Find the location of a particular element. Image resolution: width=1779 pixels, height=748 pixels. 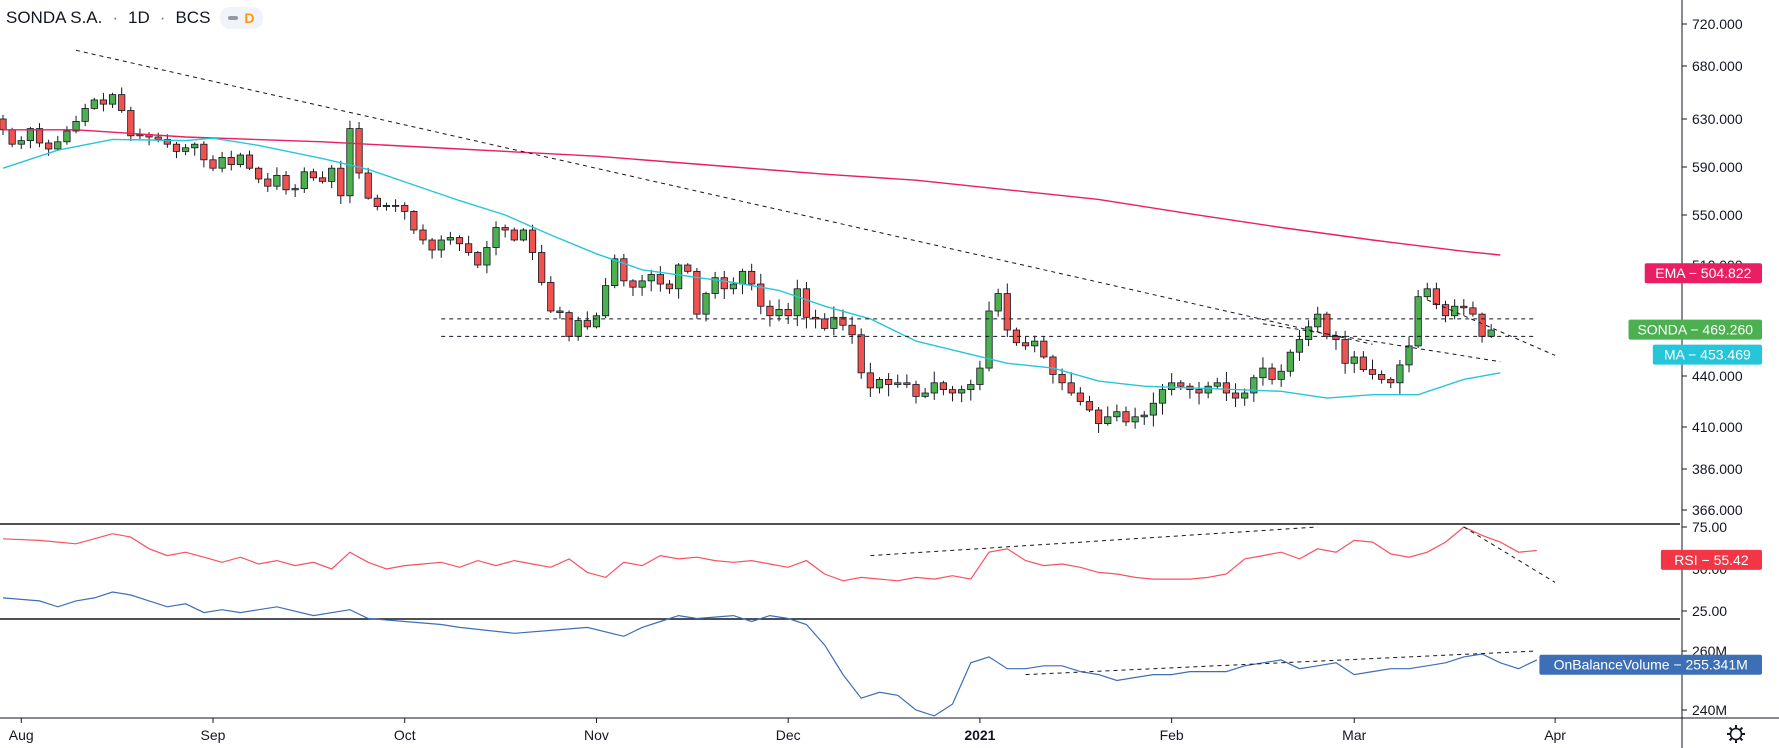

ema-value-tag is located at coordinates (1703, 273).